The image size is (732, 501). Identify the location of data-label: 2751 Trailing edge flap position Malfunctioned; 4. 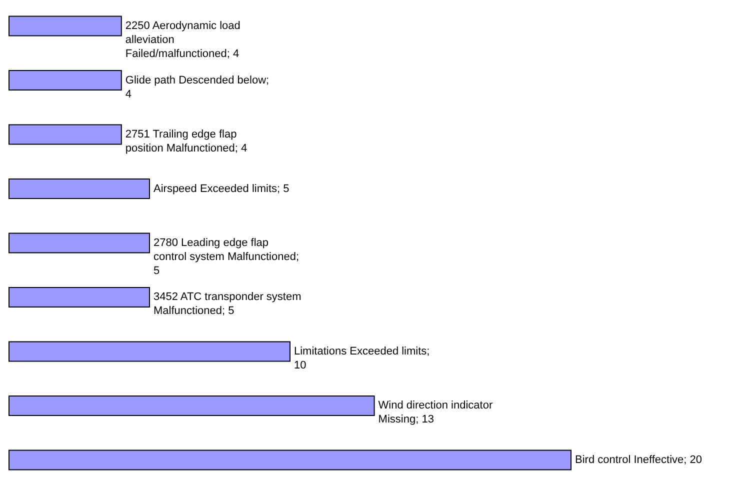
(186, 141).